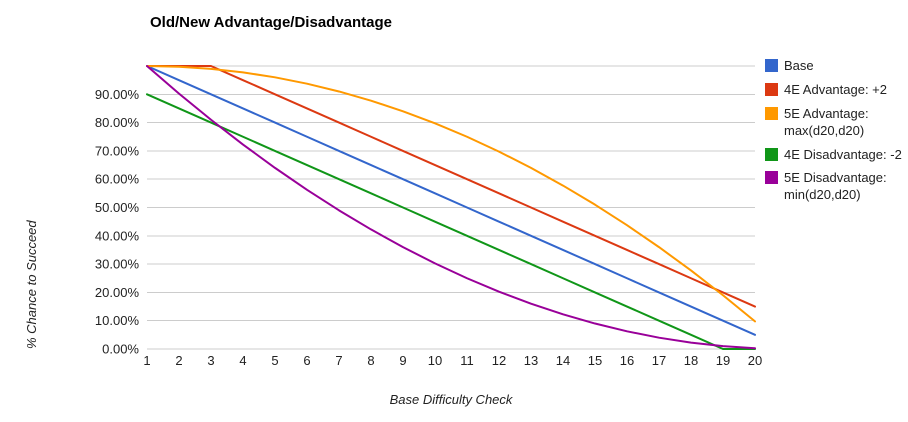 Image resolution: width=908 pixels, height=422 pixels. What do you see at coordinates (117, 235) in the screenshot?
I see `y-tick-label: 40.00%` at bounding box center [117, 235].